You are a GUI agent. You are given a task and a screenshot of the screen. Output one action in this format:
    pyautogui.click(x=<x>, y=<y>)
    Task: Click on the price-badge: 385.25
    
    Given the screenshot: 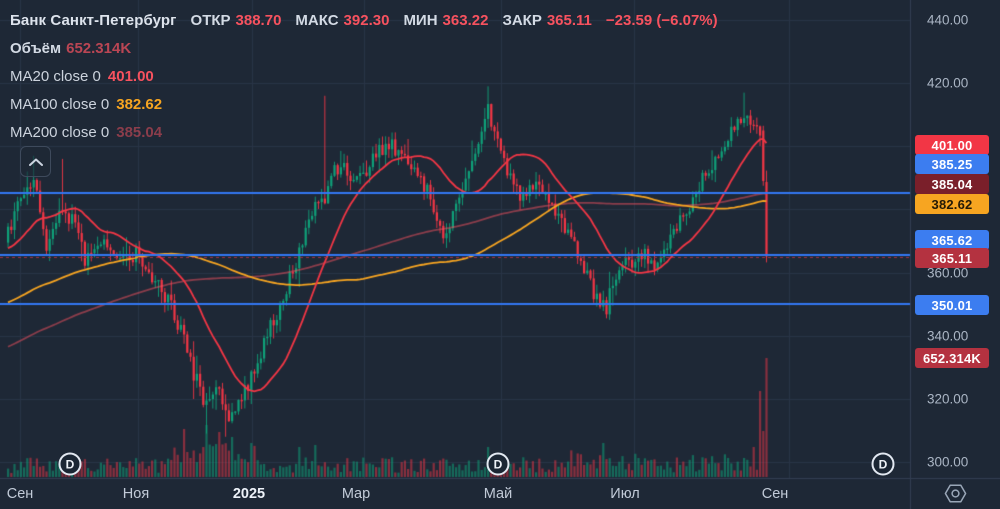 What is the action you would take?
    pyautogui.click(x=952, y=164)
    